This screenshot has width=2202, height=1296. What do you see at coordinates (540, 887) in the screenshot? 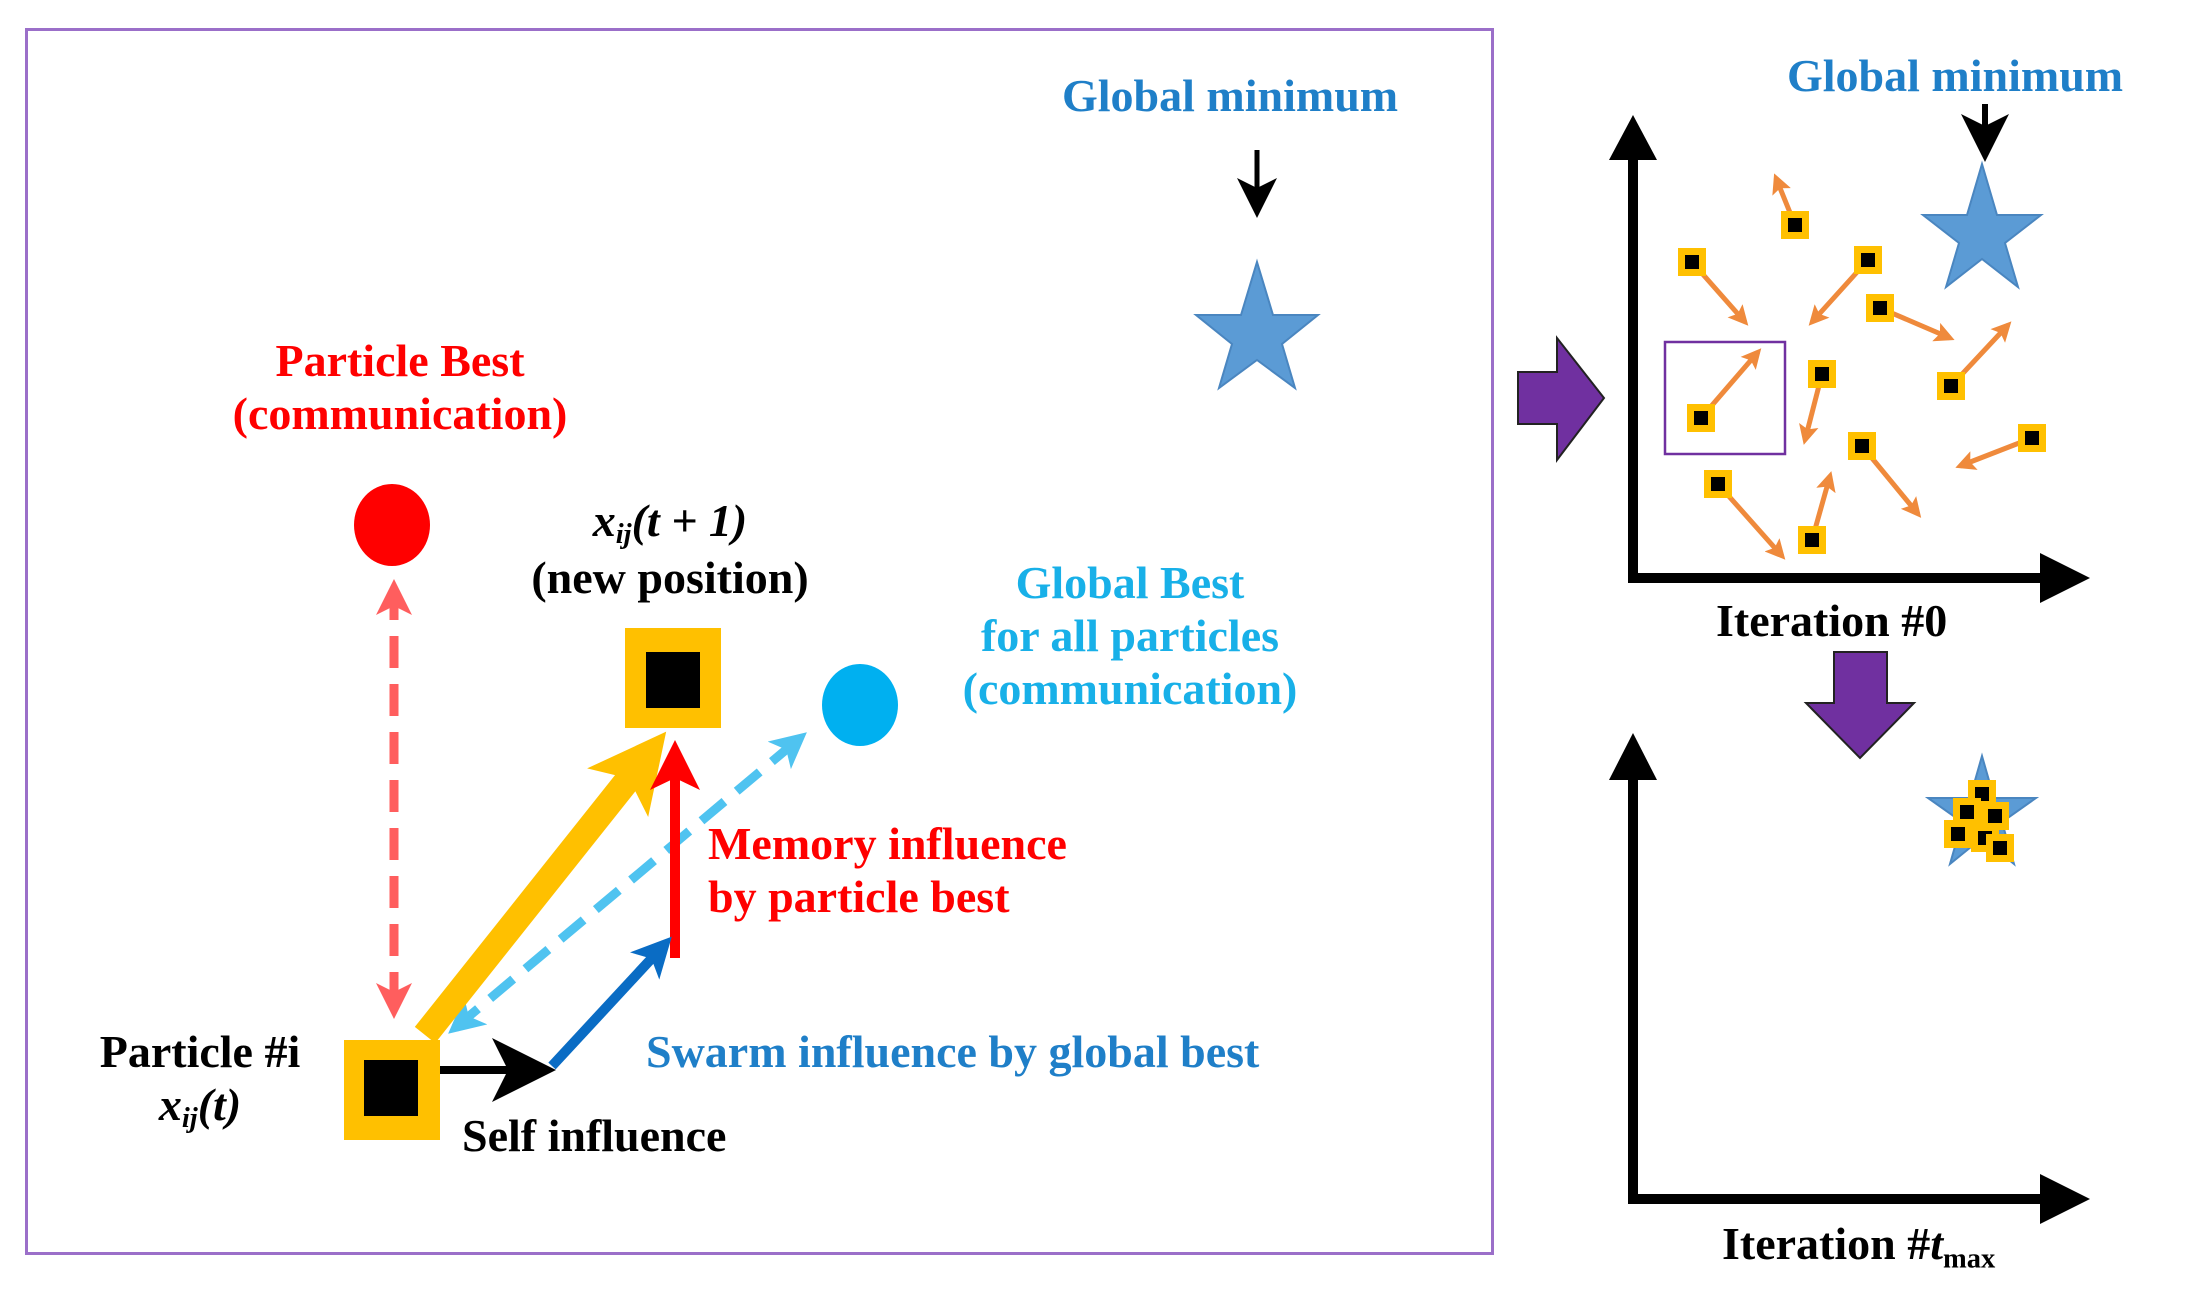
I see `velocity-resultant-arrow-icon` at bounding box center [540, 887].